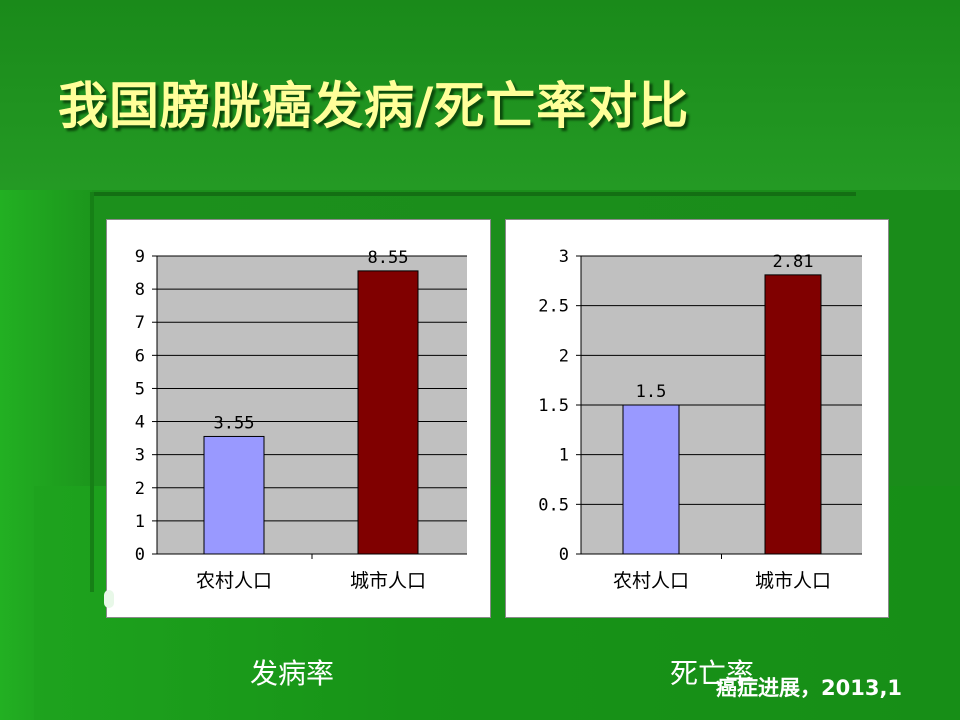 The image size is (960, 720). What do you see at coordinates (651, 392) in the screenshot?
I see `data-label: 1.5` at bounding box center [651, 392].